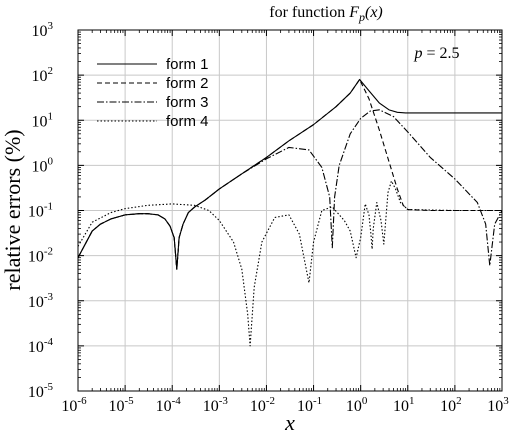  Describe the element at coordinates (309, 12) in the screenshot. I see `title-prefix: for function` at that location.